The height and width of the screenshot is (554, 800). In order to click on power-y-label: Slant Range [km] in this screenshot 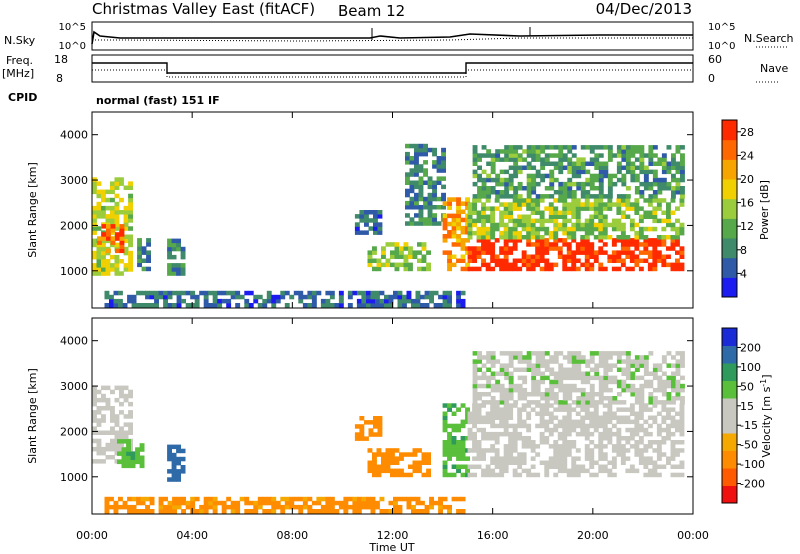, I will do `click(32, 210)`.